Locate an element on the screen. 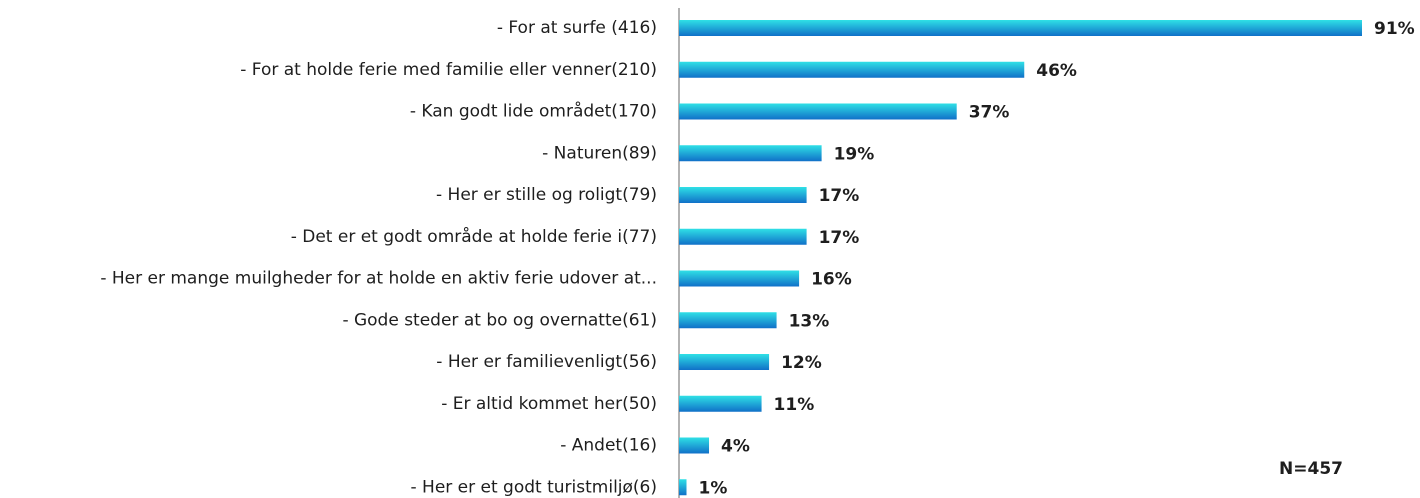 This screenshot has height=498, width=1420. value-label: 12% is located at coordinates (801, 363).